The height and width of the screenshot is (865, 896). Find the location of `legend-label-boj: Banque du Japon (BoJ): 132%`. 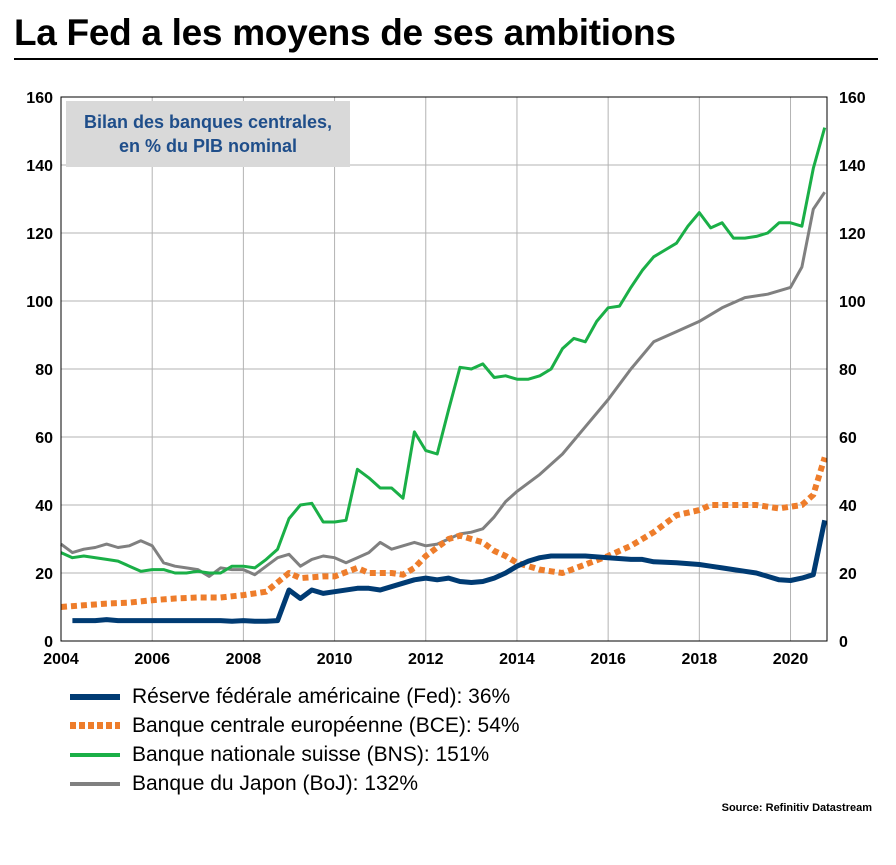

legend-label-boj: Banque du Japon (BoJ): 132% is located at coordinates (275, 783).